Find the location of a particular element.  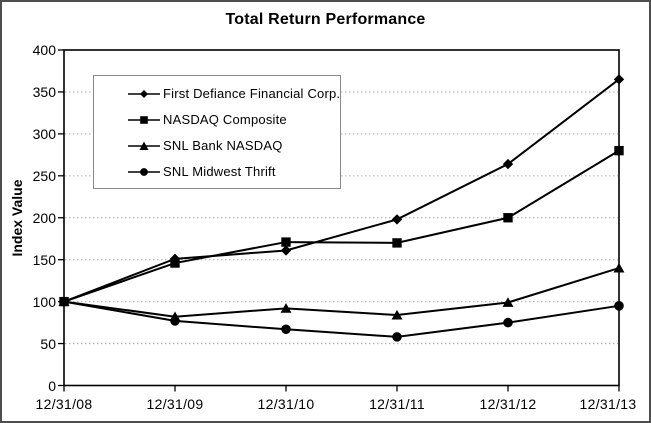

y-tick-label: 400 is located at coordinates (44, 50).